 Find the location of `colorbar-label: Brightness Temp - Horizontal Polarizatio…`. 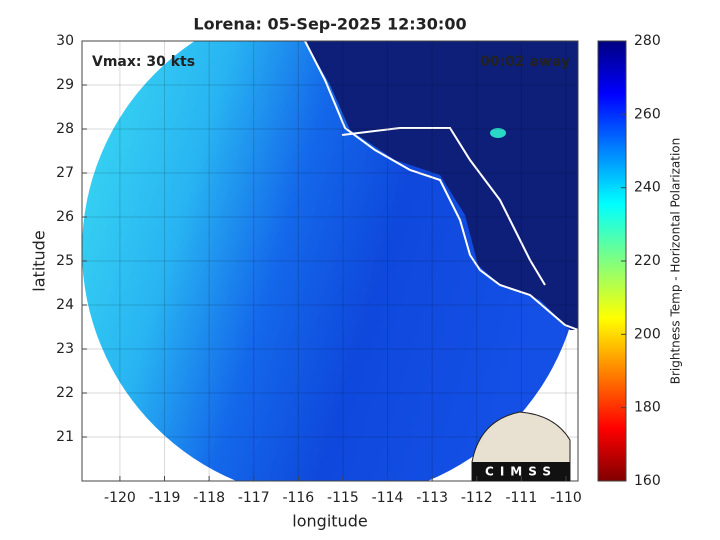

colorbar-label: Brightness Temp - Horizontal Polarizatio… is located at coordinates (676, 261).